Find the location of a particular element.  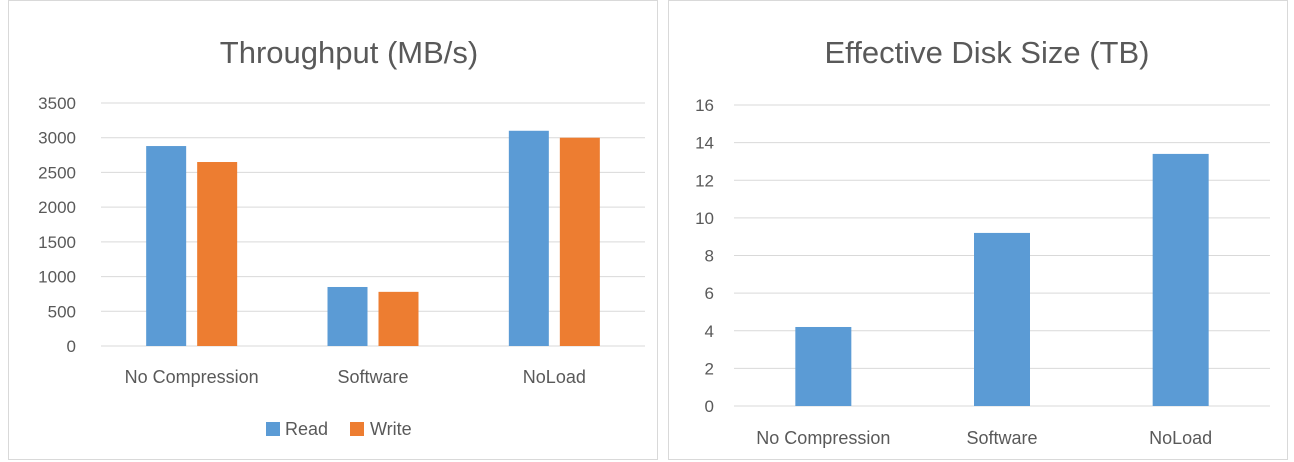

bar-write-no-compression is located at coordinates (217, 254).